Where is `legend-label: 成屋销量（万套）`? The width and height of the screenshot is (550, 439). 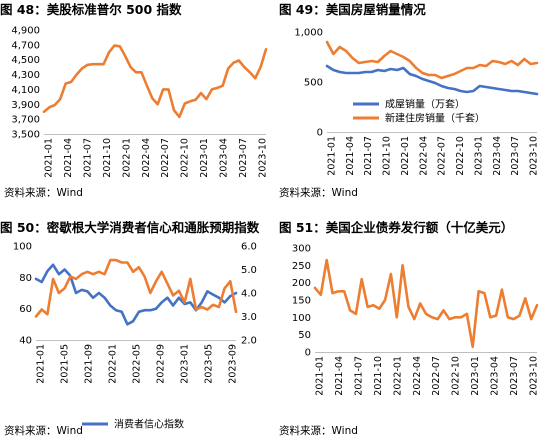 legend-label: 成屋销量（万套） is located at coordinates (425, 104).